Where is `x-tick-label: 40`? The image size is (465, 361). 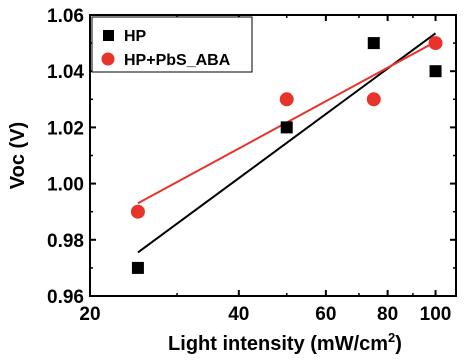 x-tick-label: 40 is located at coordinates (238, 314).